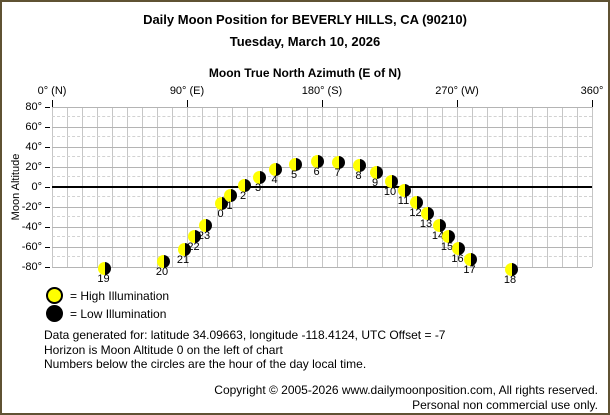 Image resolution: width=610 pixels, height=415 pixels. What do you see at coordinates (229, 206) in the screenshot?
I see `hour-label: 1` at bounding box center [229, 206].